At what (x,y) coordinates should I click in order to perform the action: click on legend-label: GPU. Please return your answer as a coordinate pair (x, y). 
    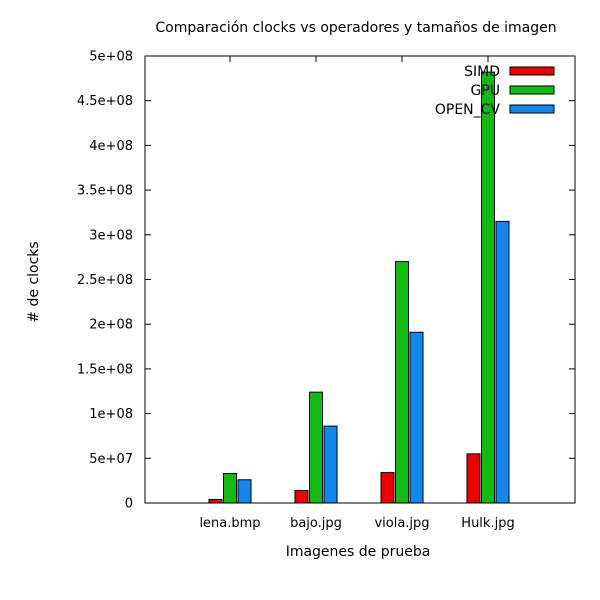
    Looking at the image, I should click on (485, 91).